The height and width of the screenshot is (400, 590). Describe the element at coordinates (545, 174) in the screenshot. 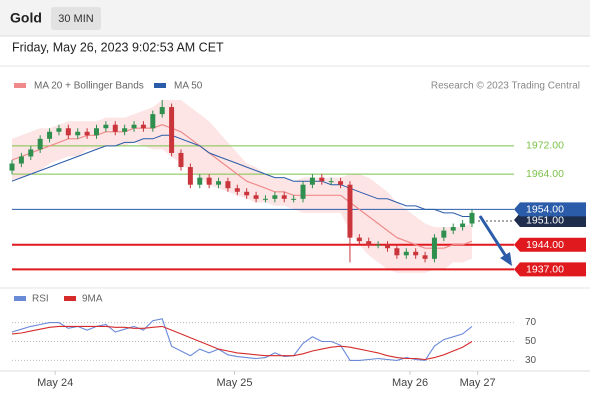

I see `level-label: 1964.00` at that location.